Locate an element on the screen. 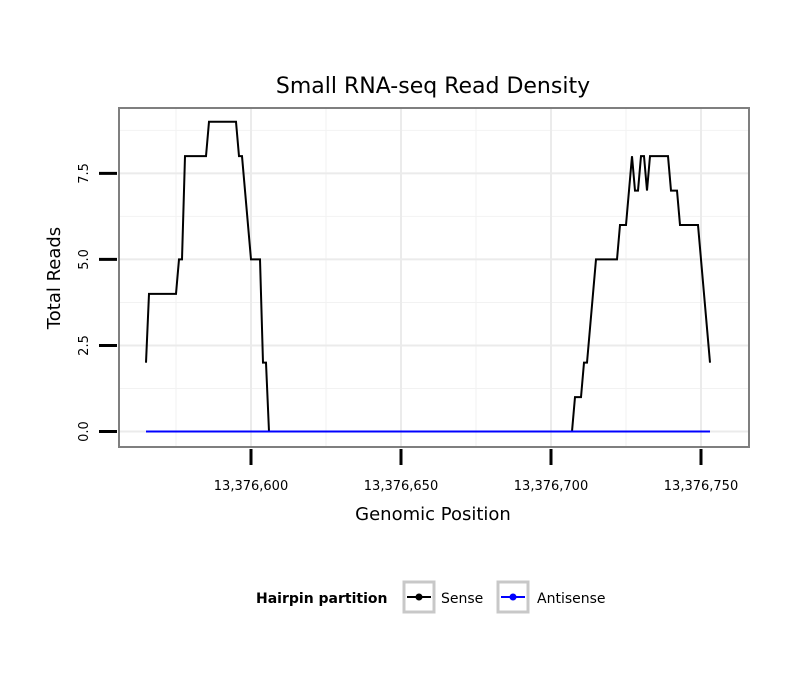  legend-label-antisense: Antisense is located at coordinates (571, 599).